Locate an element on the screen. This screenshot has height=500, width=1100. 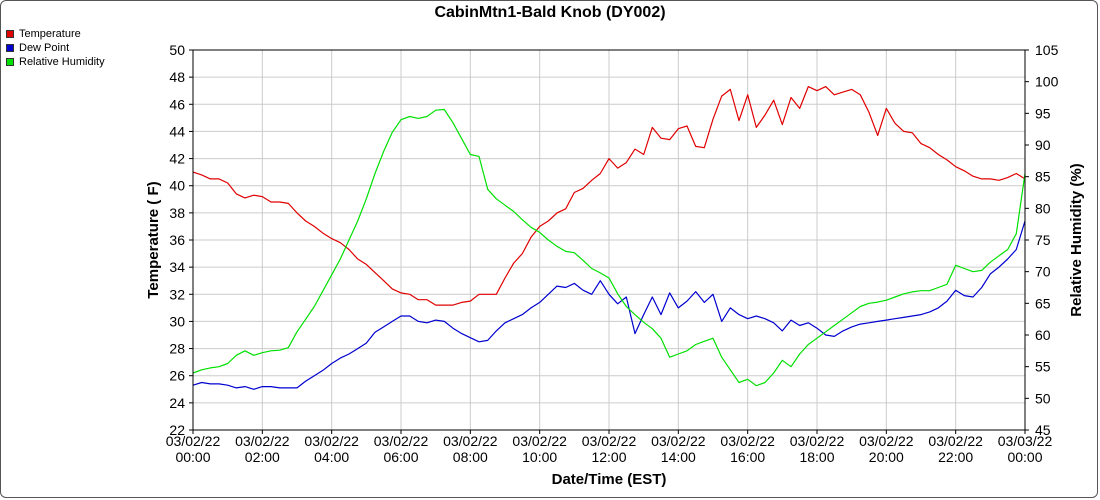
x-tick-label-time: 02:00 is located at coordinates (262, 457).